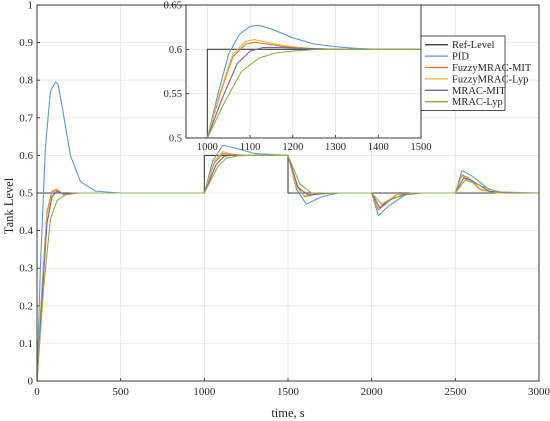 The width and height of the screenshot is (550, 421). Describe the element at coordinates (31, 6) in the screenshot. I see `main-y-tick-label: 1` at that location.